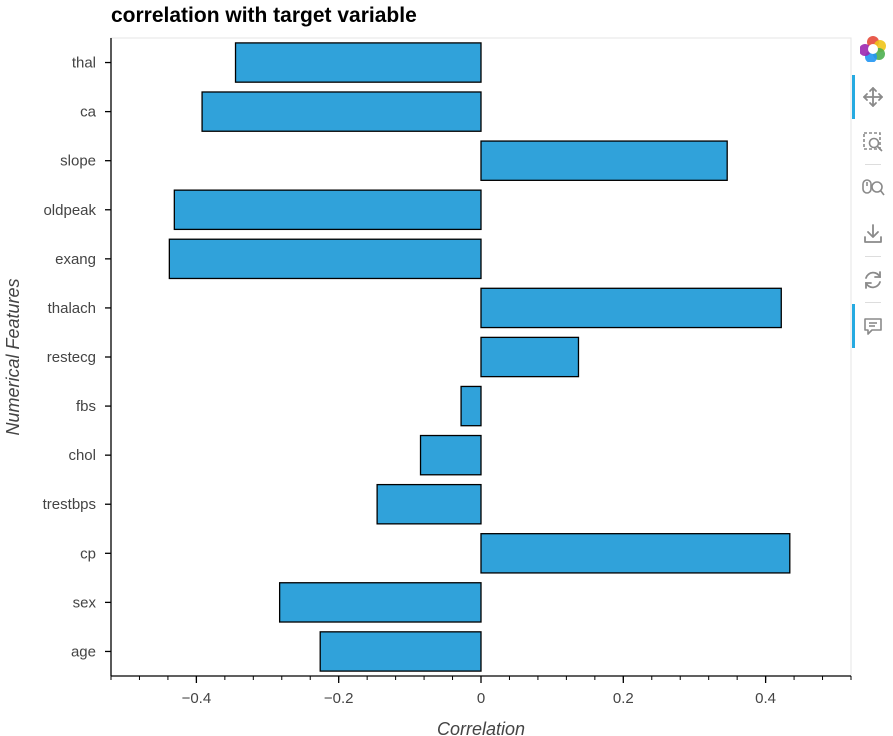  I want to click on y-tick-label: ca, so click(88, 112).